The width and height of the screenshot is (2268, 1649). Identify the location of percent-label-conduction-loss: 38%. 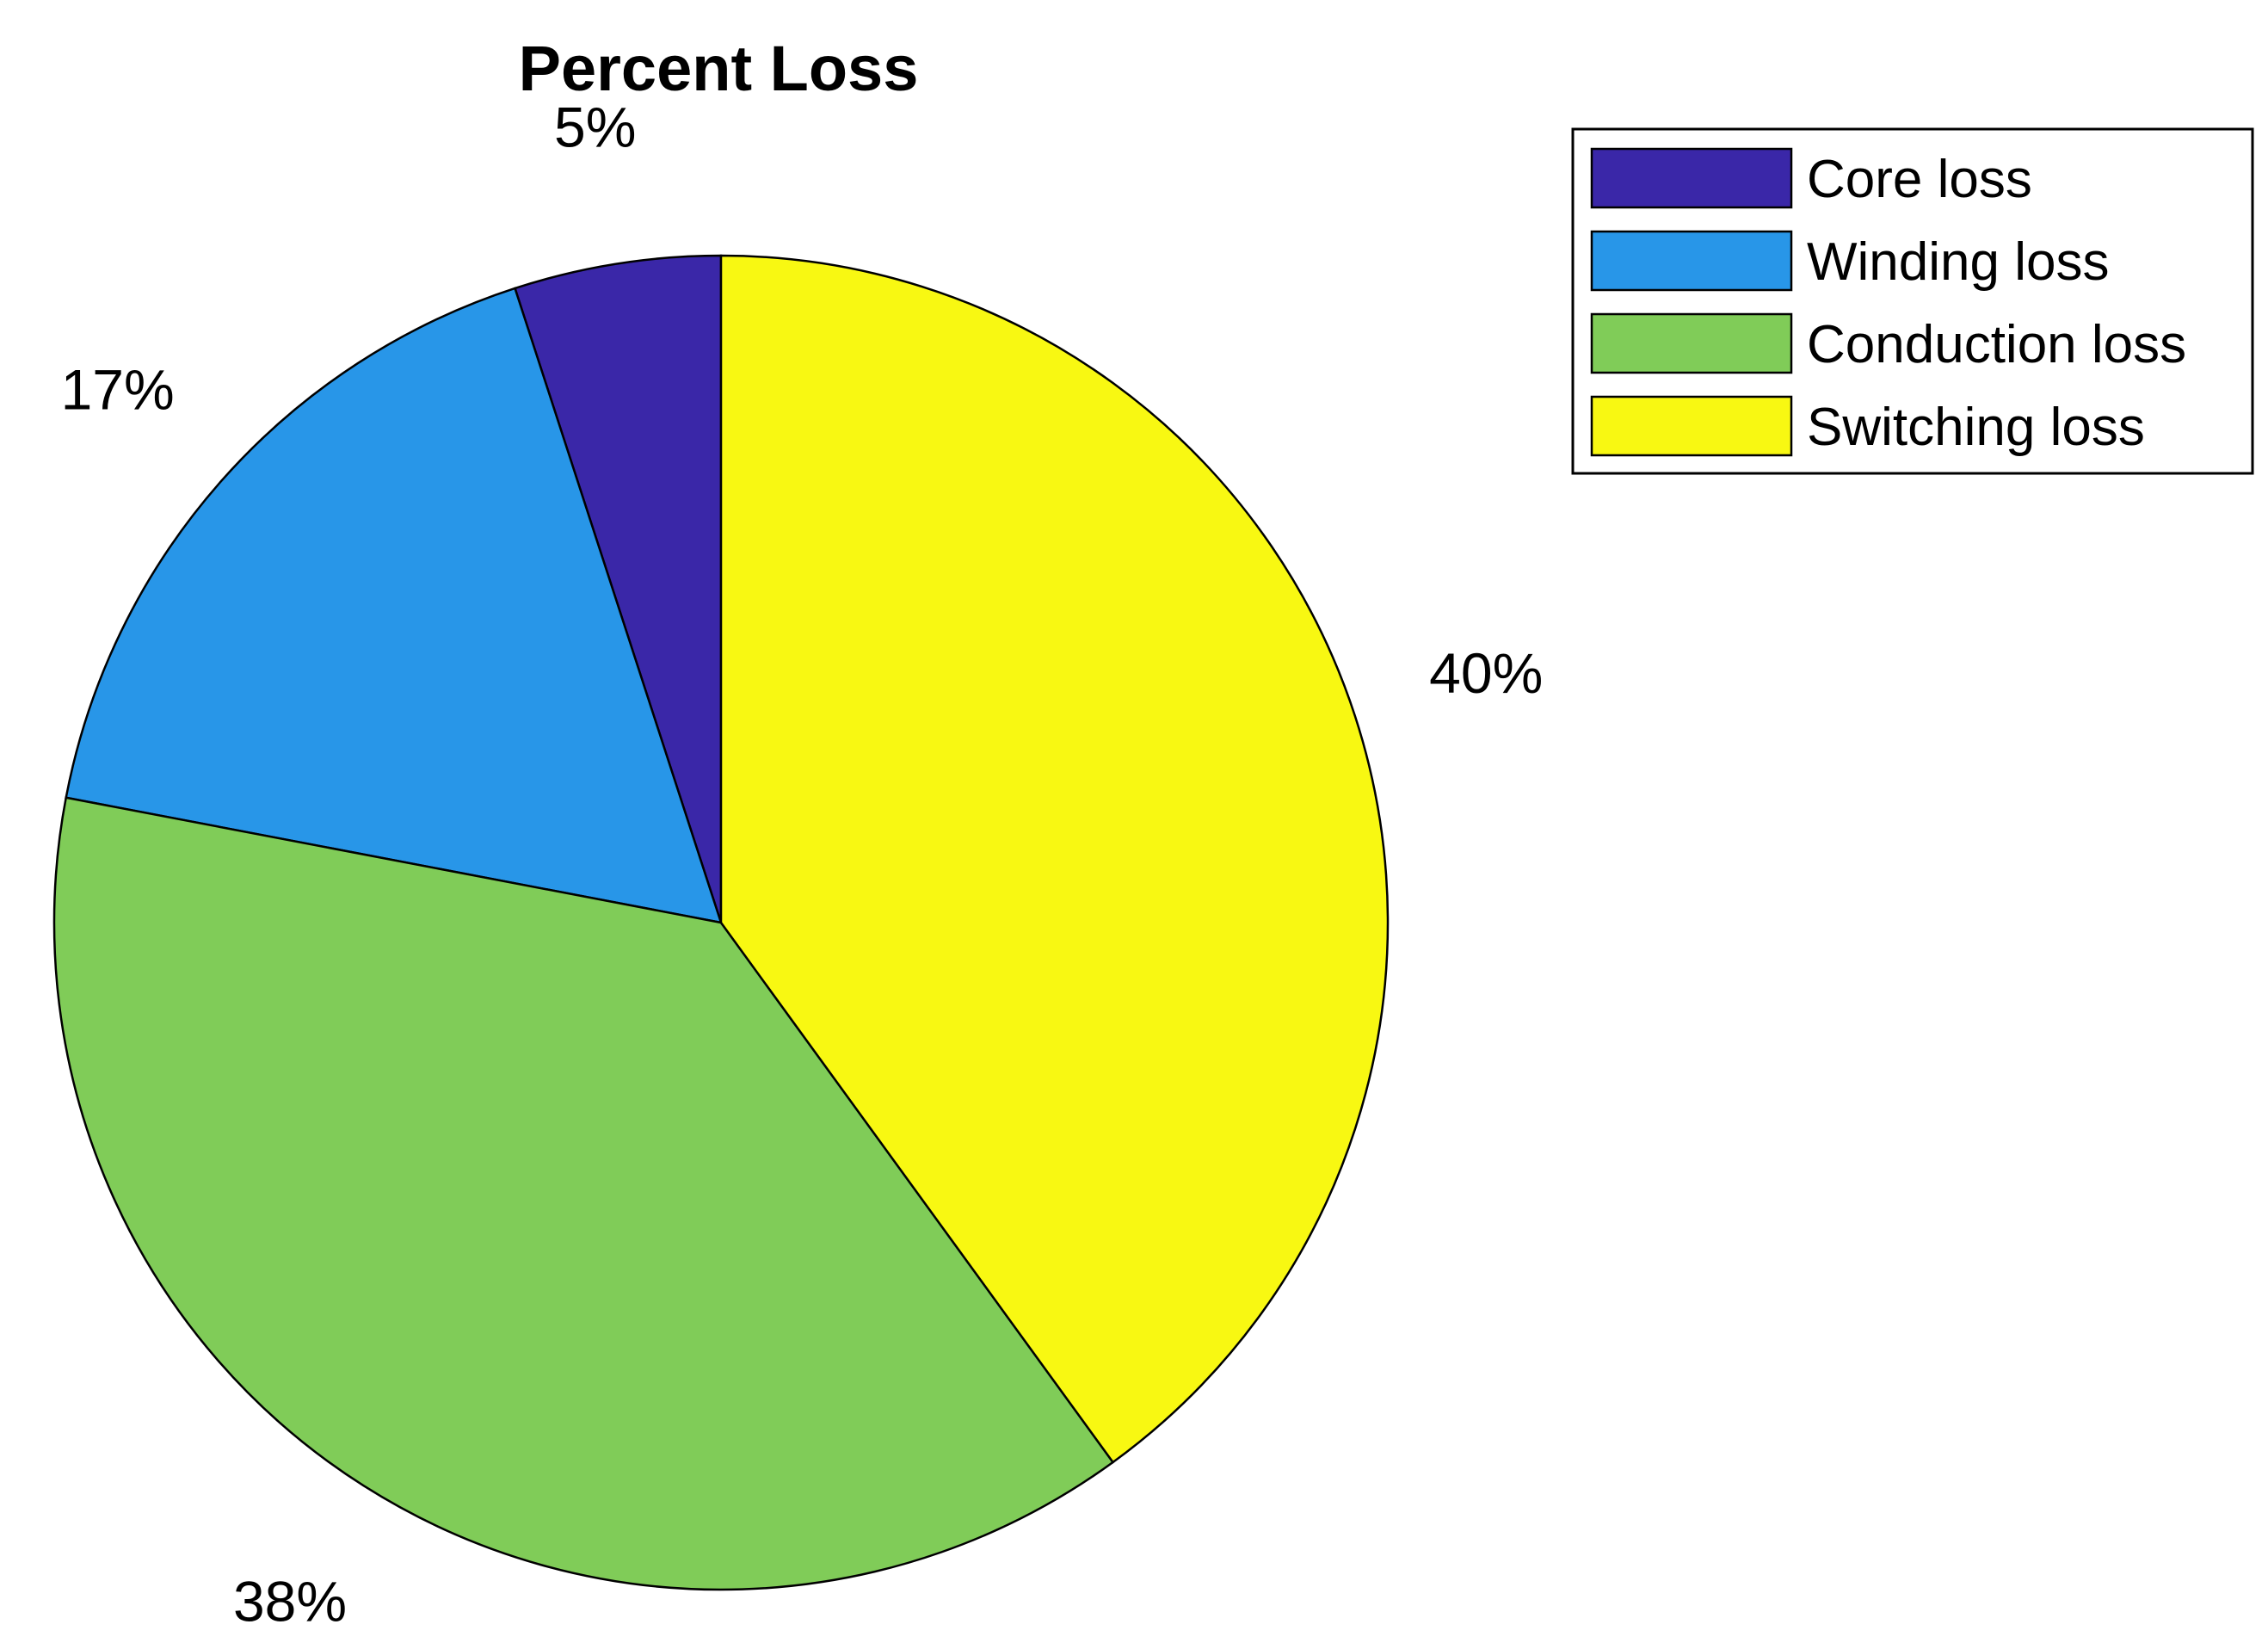
(290, 1601).